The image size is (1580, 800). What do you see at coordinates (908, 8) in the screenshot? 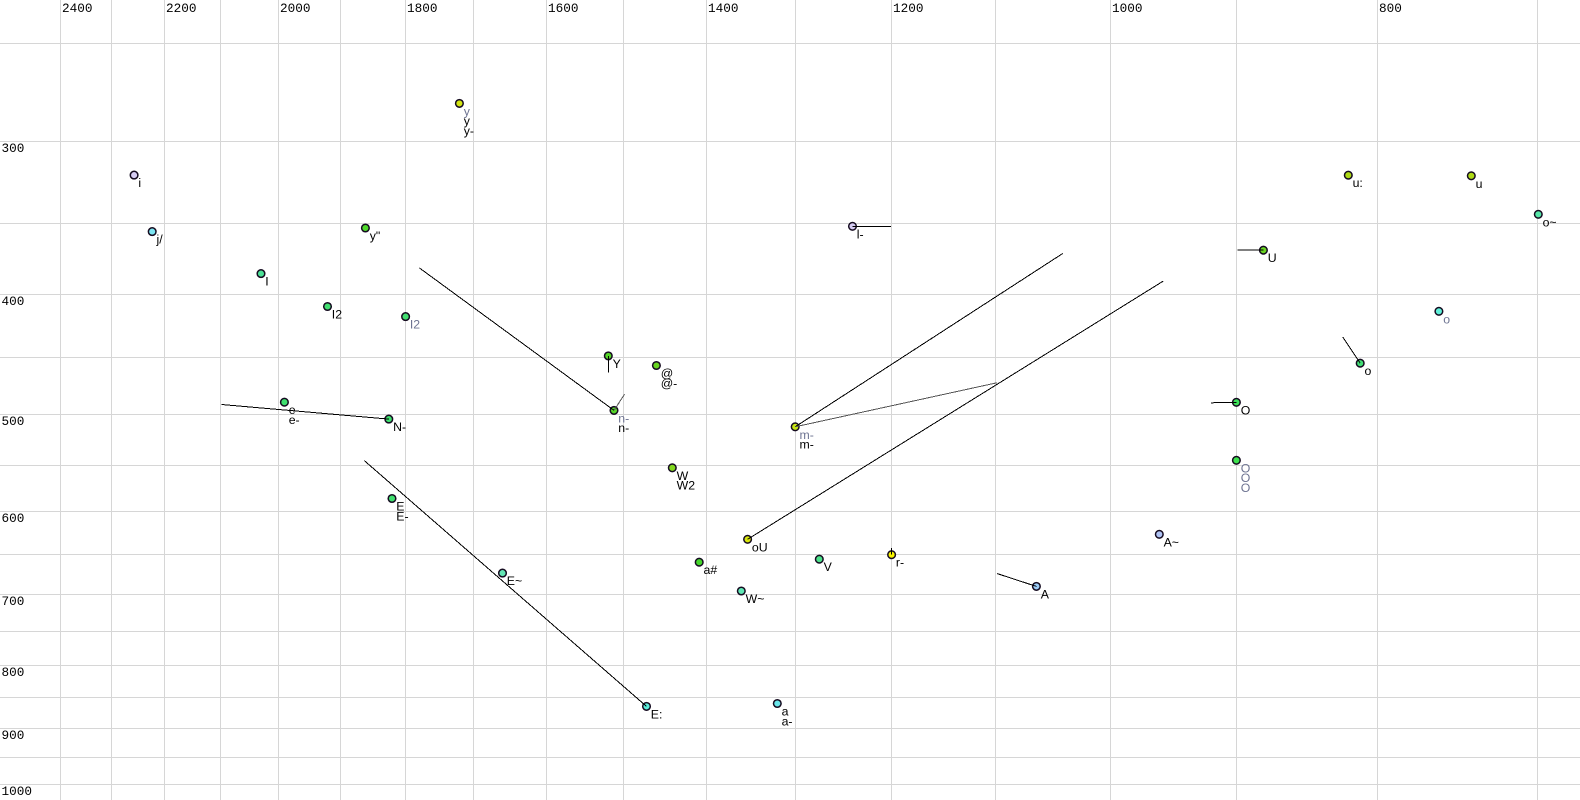
I see `svg-text: 1200` at bounding box center [908, 8].